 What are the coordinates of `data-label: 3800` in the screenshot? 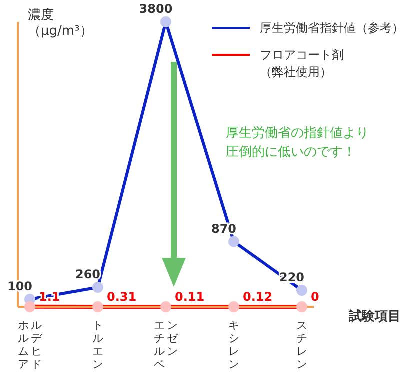 It's located at (156, 9).